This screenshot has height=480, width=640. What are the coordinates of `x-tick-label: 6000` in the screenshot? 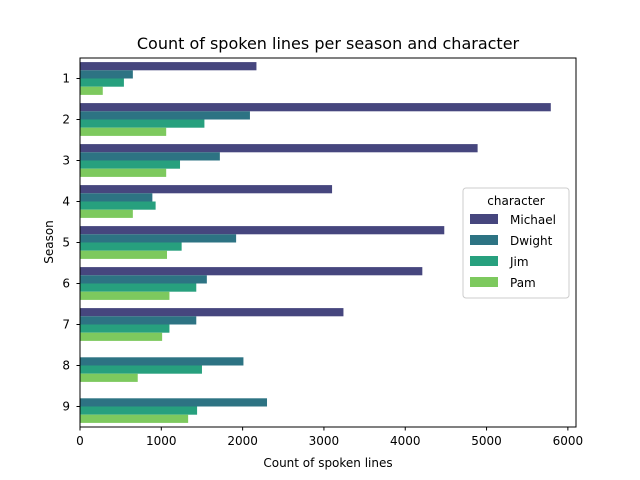 It's located at (568, 441).